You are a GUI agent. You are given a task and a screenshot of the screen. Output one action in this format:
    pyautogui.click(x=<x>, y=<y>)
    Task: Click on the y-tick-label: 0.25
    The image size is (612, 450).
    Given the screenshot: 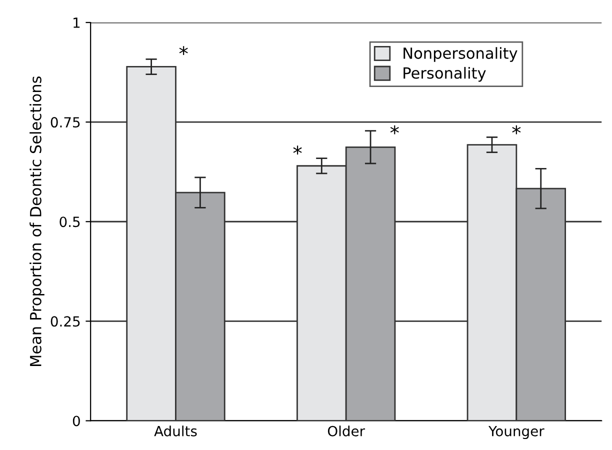 What is the action you would take?
    pyautogui.click(x=65, y=321)
    